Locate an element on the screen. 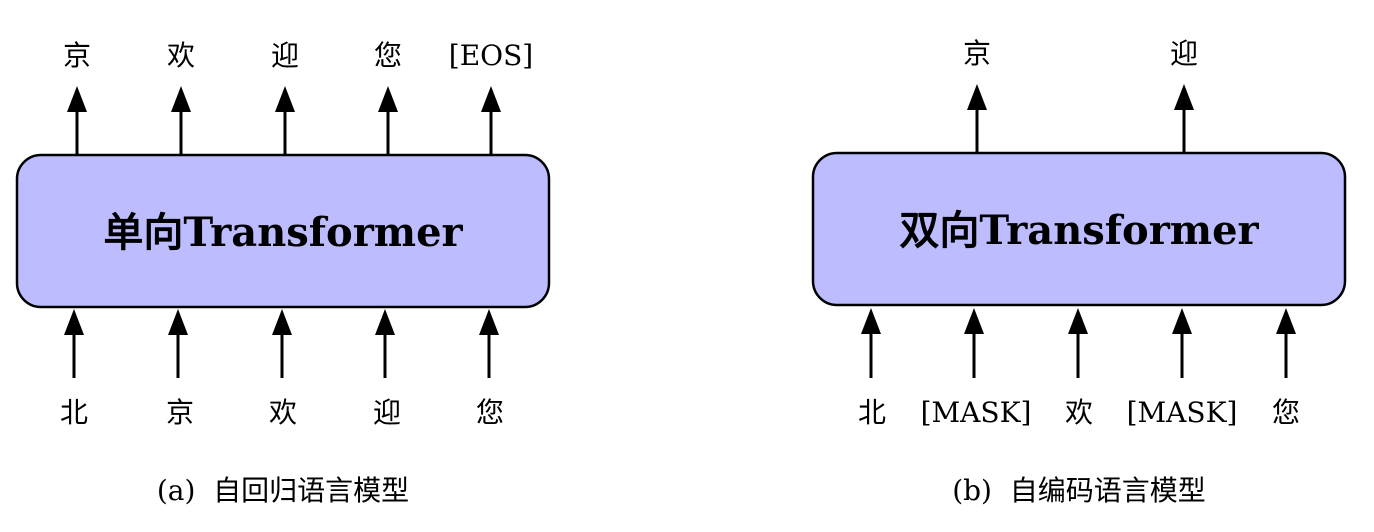 This screenshot has width=1374, height=532. output-token: [EOS] is located at coordinates (491, 55).